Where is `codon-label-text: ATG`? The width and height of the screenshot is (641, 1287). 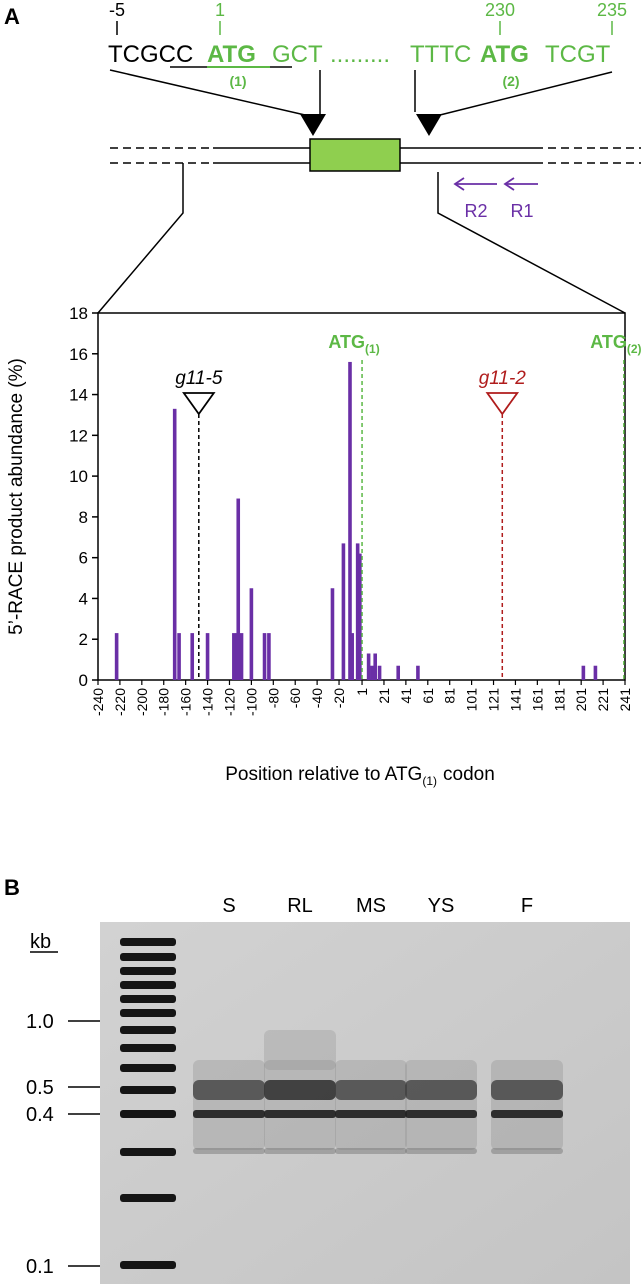 codon-label-text: ATG is located at coordinates (608, 342).